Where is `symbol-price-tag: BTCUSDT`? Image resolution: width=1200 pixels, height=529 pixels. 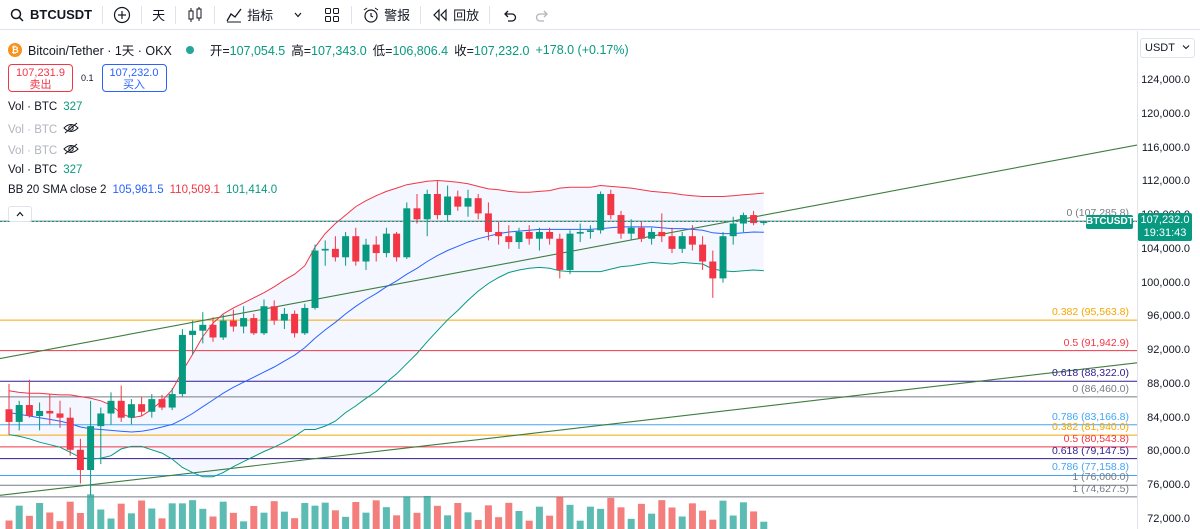 symbol-price-tag: BTCUSDT is located at coordinates (1110, 222).